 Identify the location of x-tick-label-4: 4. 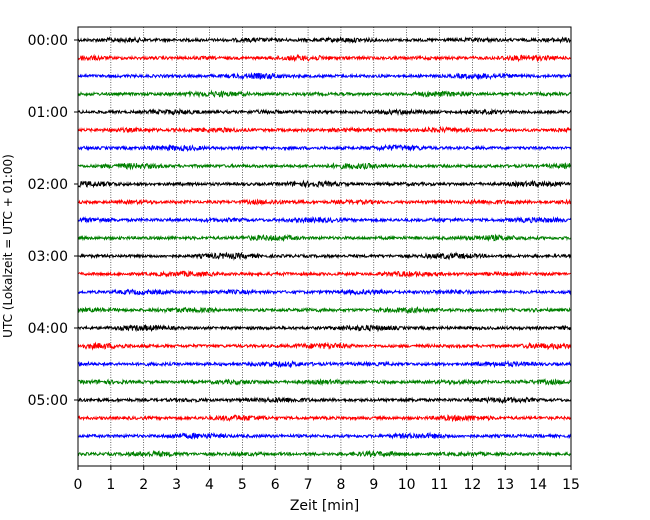
(209, 485).